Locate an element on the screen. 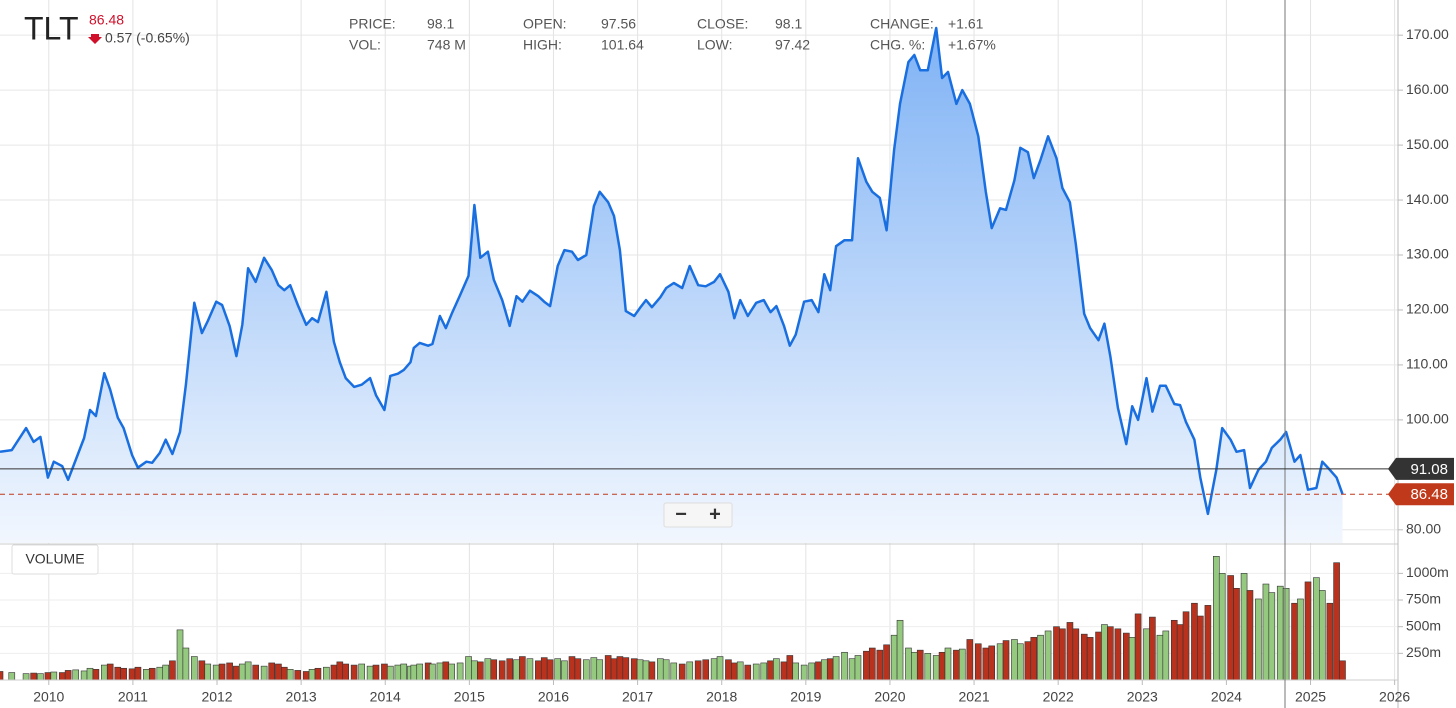 The height and width of the screenshot is (708, 1456). volume-label-box is located at coordinates (55, 559).